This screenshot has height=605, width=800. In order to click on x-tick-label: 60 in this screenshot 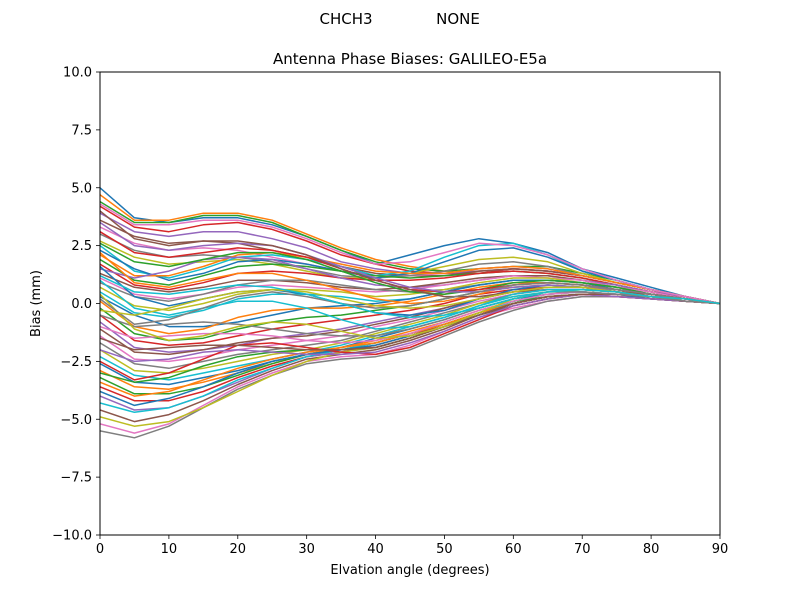, I will do `click(513, 549)`.